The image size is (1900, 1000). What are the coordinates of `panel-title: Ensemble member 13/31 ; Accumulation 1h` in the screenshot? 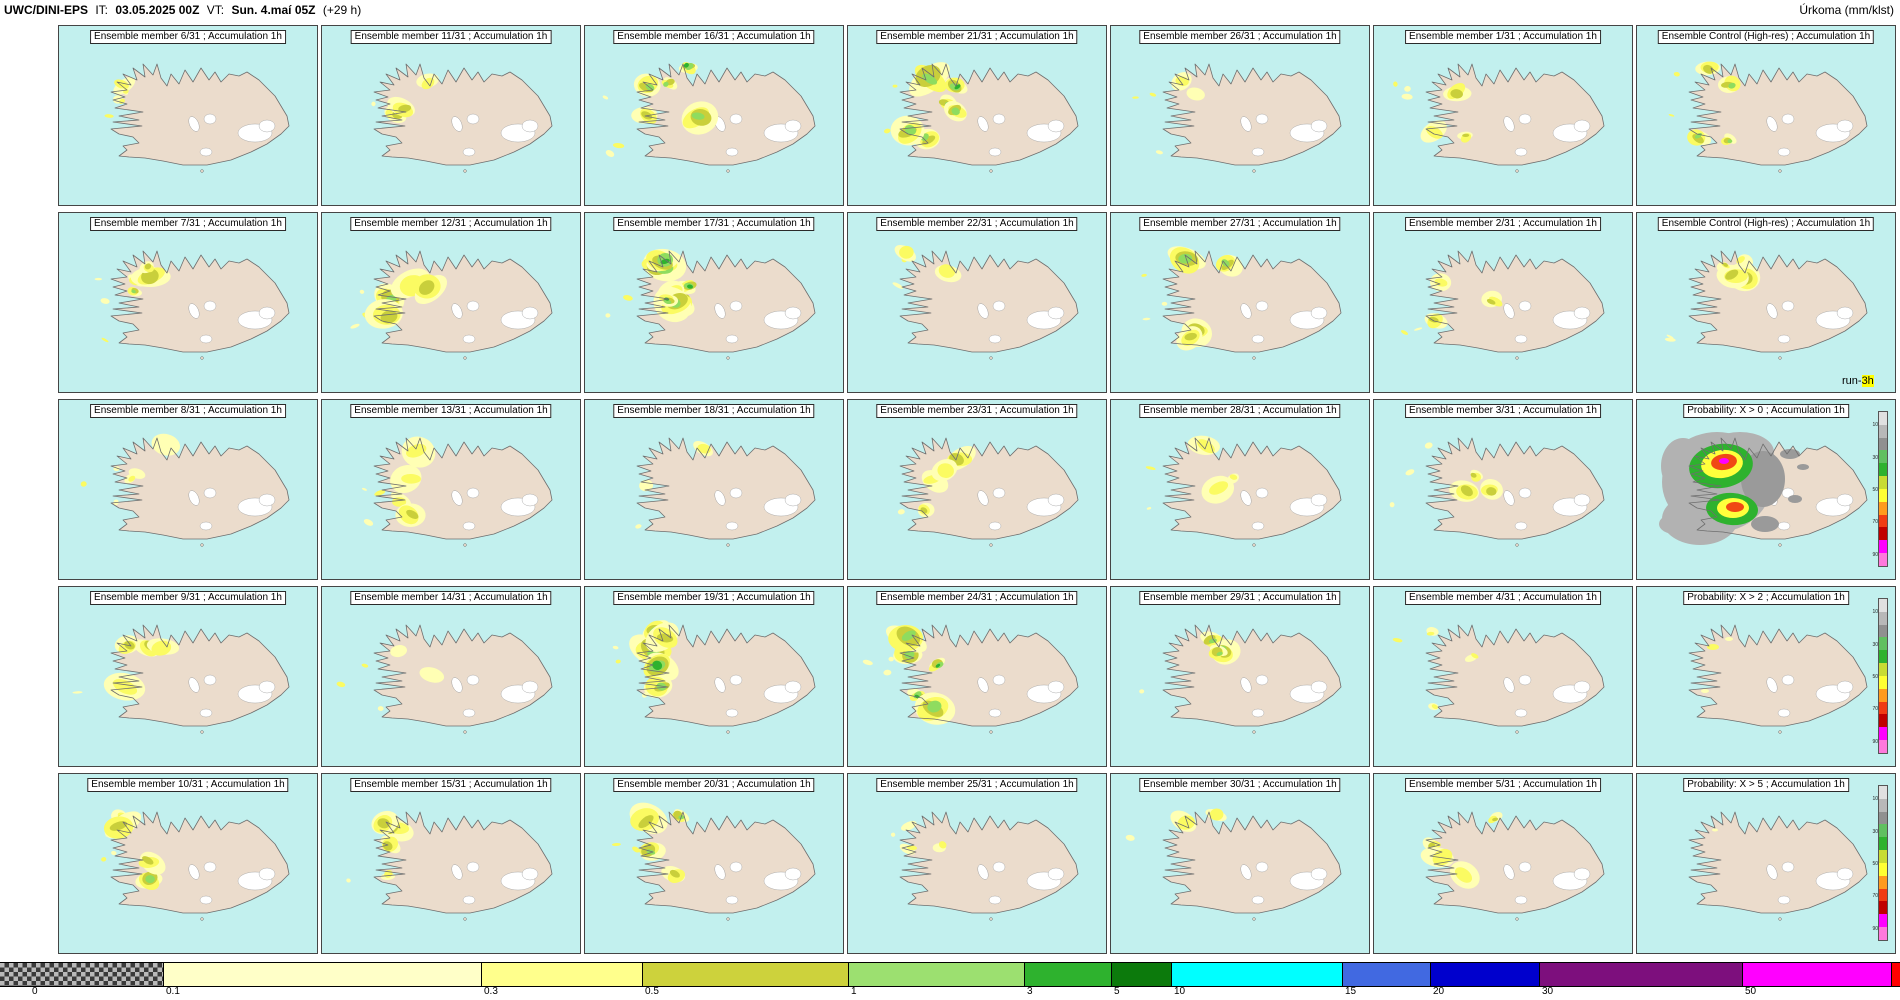 It's located at (451, 411).